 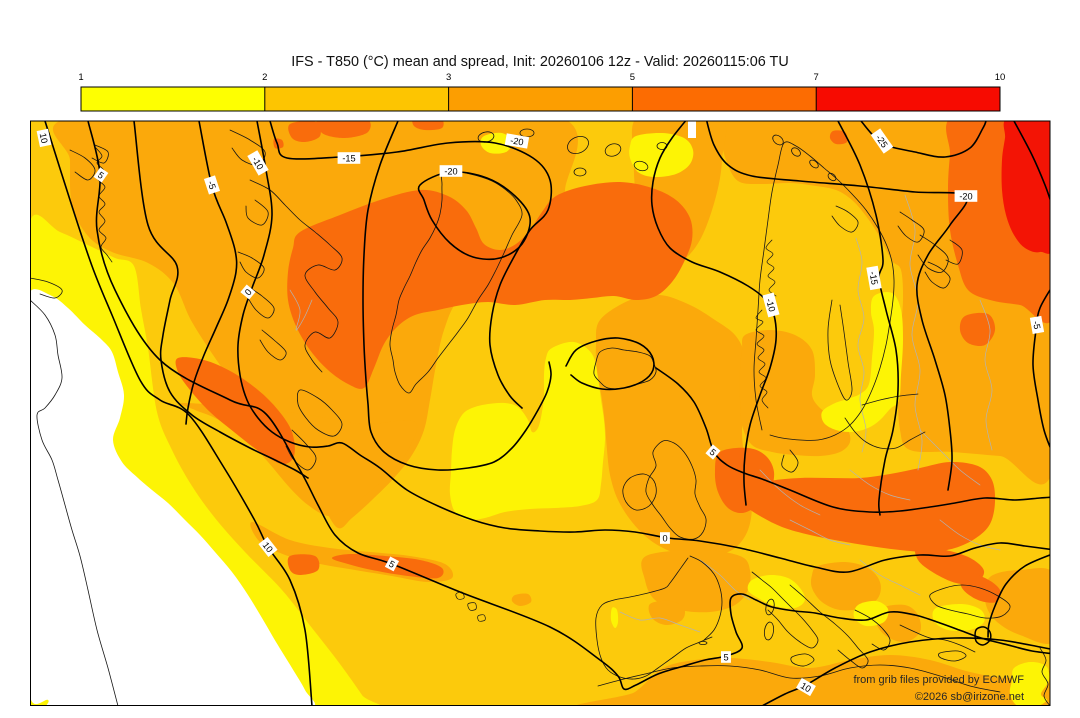 What do you see at coordinates (448, 77) in the screenshot?
I see `svg-text: 3` at bounding box center [448, 77].